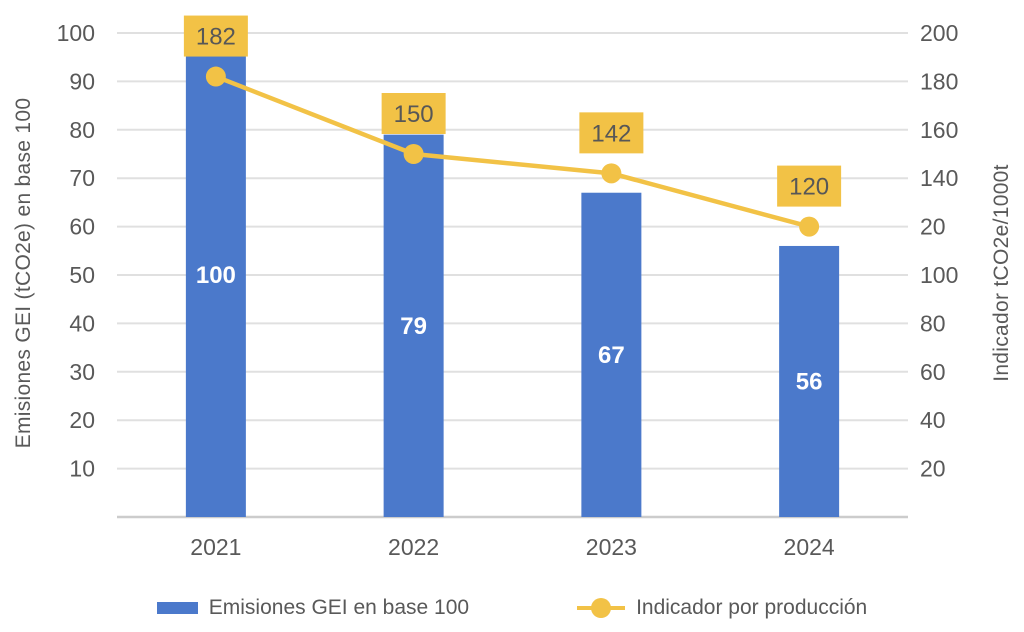 The width and height of the screenshot is (1024, 632). What do you see at coordinates (339, 607) in the screenshot?
I see `bar-series-legend-label: Emisiones GEI en base 100` at bounding box center [339, 607].